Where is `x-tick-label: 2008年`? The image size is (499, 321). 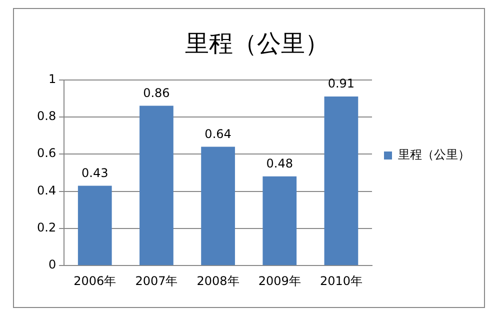
x-tick-label: 2008年 is located at coordinates (218, 281).